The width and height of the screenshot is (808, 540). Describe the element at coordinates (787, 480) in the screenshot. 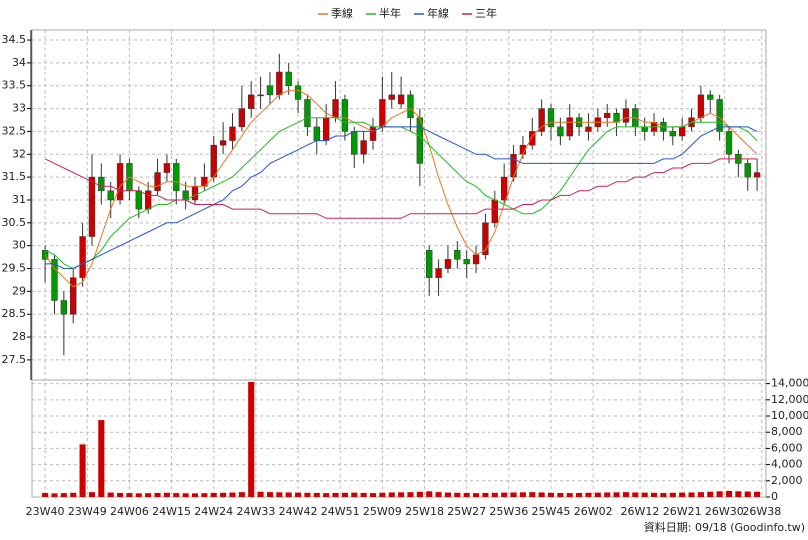

I see `volume-tick-label: 2,000` at that location.